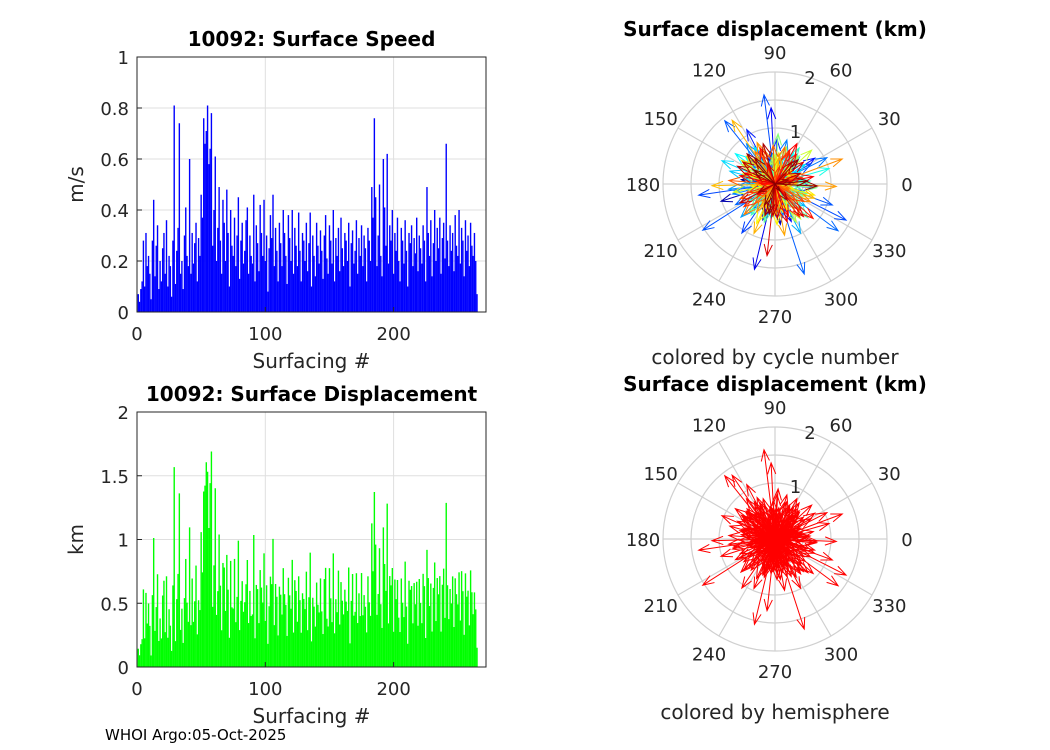  Describe the element at coordinates (114, 109) in the screenshot. I see `y-tick-label: 0.8` at that location.